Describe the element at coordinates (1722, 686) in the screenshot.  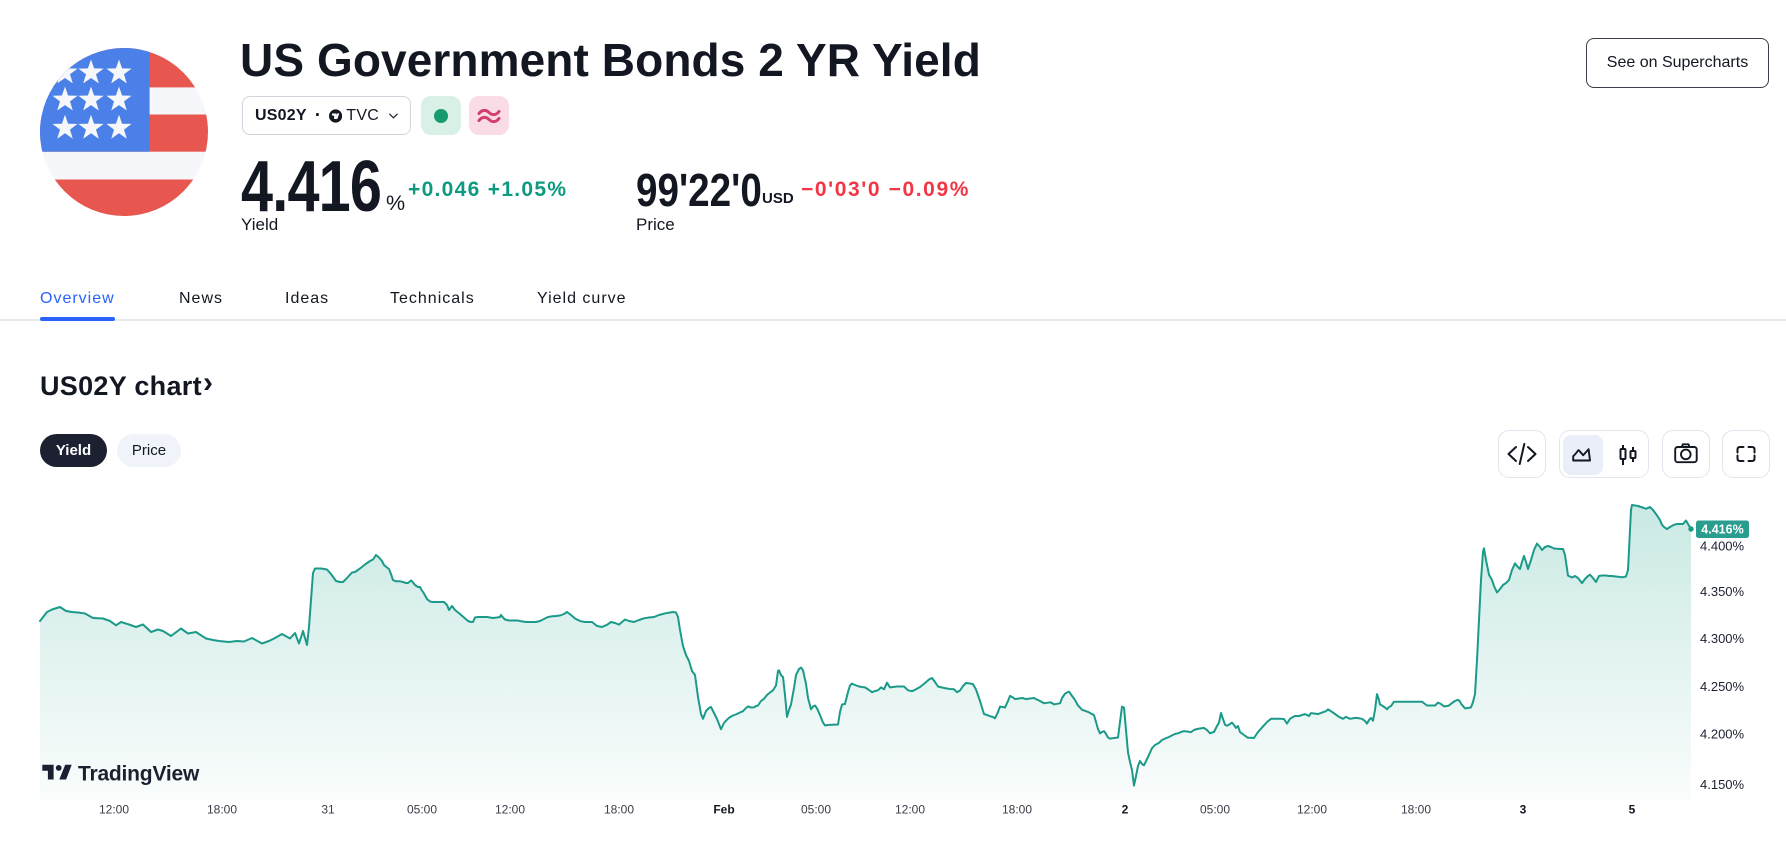
I see `svg-text: 4.250%` at that location.